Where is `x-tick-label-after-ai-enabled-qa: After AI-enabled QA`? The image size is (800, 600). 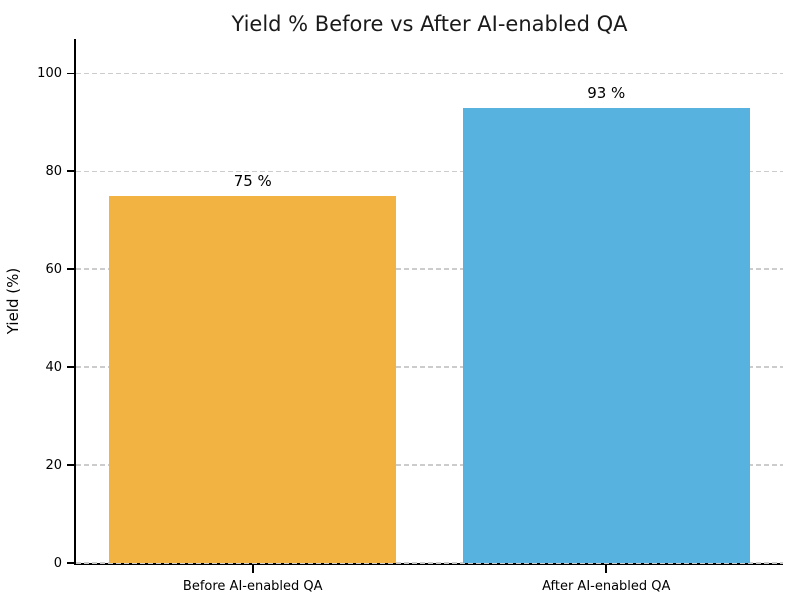 x-tick-label-after-ai-enabled-qa: After AI-enabled QA is located at coordinates (606, 586).